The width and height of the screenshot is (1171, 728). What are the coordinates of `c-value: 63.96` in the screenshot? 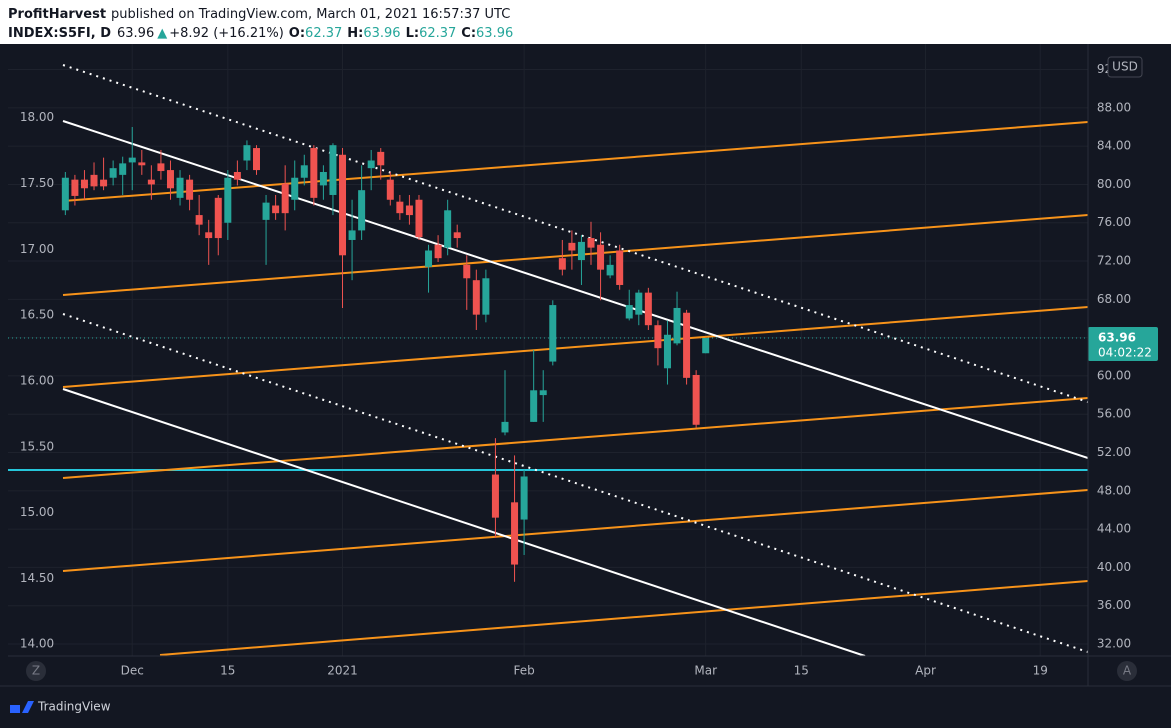 It's located at (494, 33).